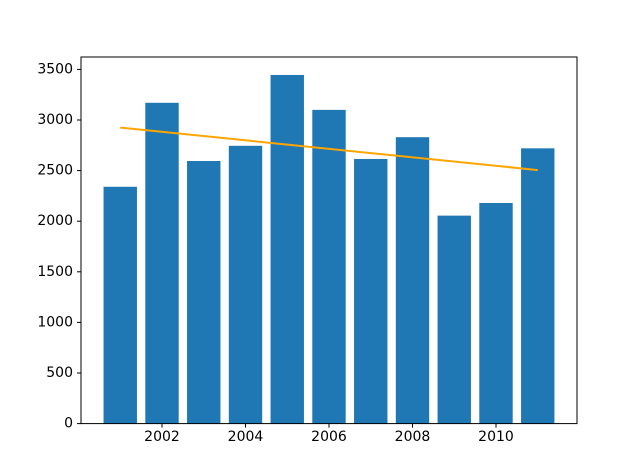  Describe the element at coordinates (287, 249) in the screenshot. I see `bar-2005` at that location.